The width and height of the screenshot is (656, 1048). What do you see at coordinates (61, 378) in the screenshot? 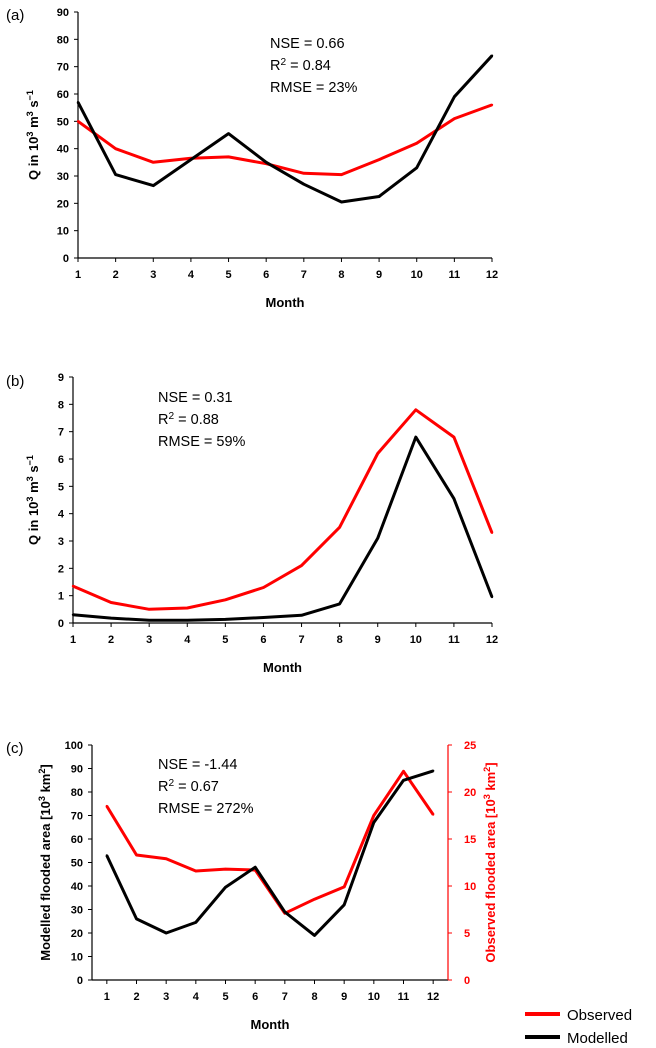
I see `y-tick-label: 9` at bounding box center [61, 378].